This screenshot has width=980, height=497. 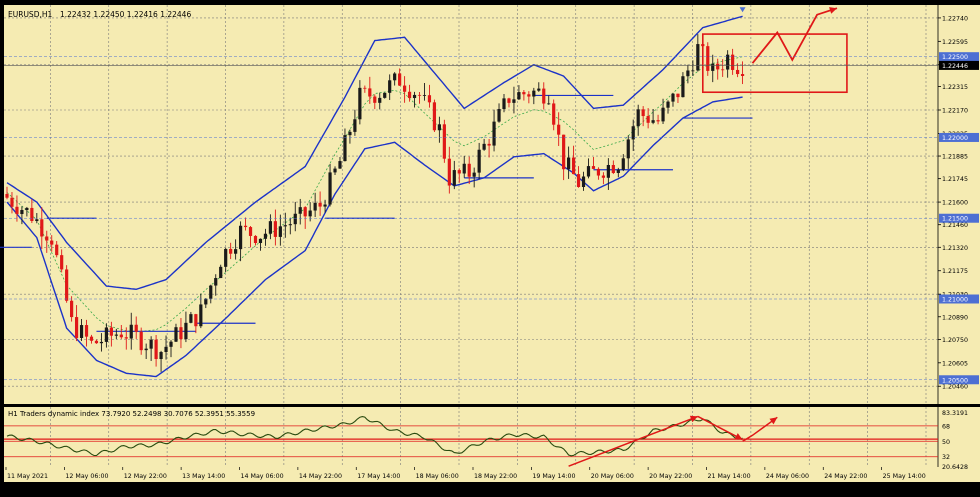 What do you see at coordinates (955, 300) in the screenshot?
I see `level-tag-label: 1.21000` at bounding box center [955, 300].